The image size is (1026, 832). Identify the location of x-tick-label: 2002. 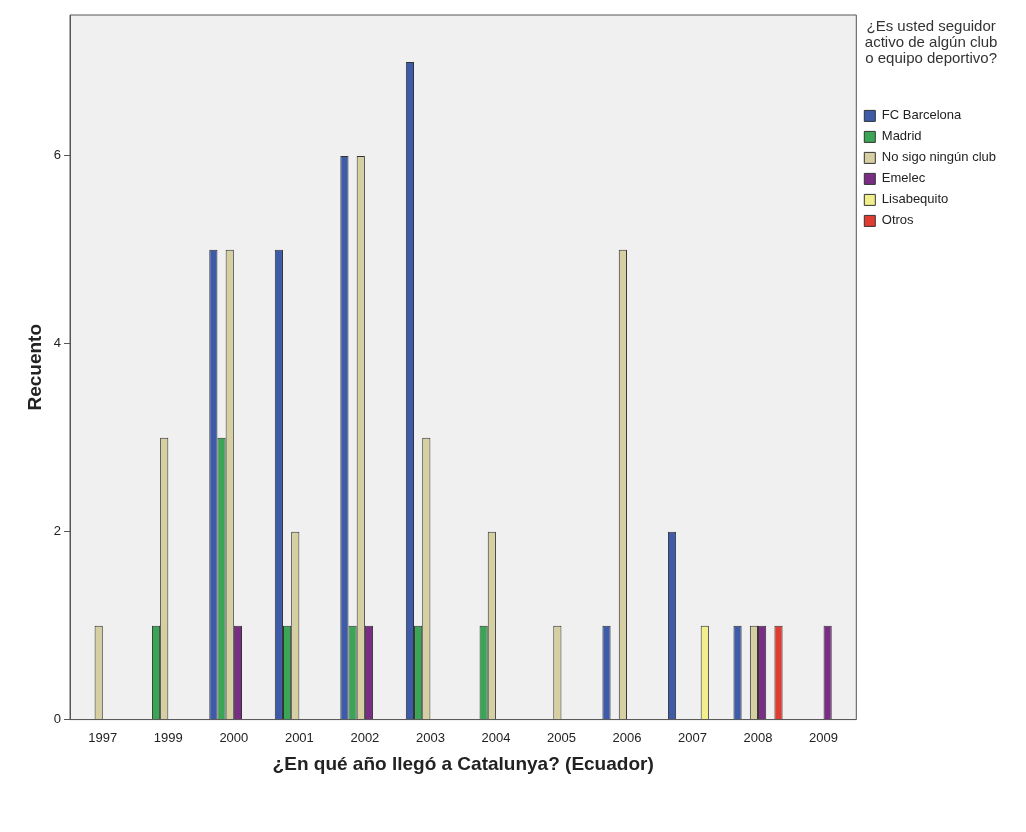
(365, 737).